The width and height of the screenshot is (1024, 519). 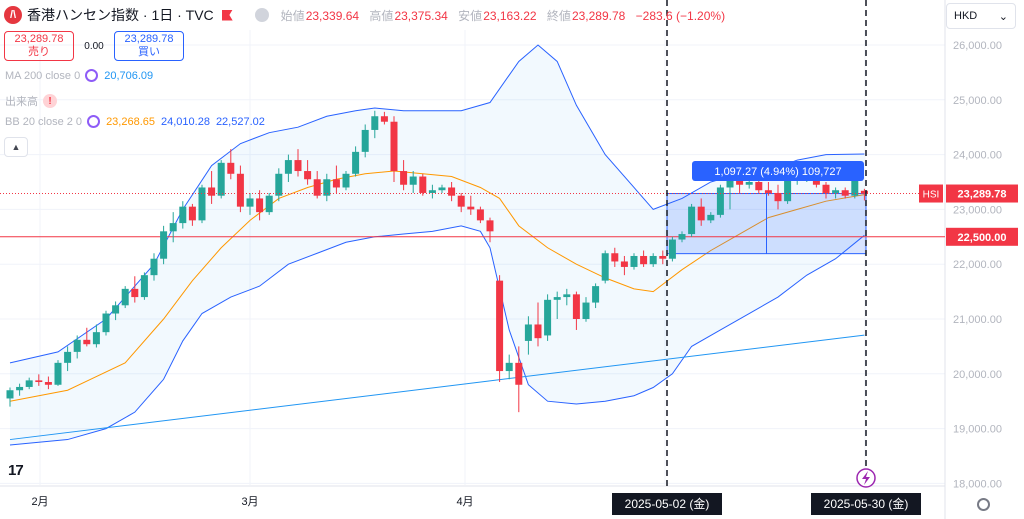 What do you see at coordinates (261, 15) in the screenshot?
I see `visibility-icon` at bounding box center [261, 15].